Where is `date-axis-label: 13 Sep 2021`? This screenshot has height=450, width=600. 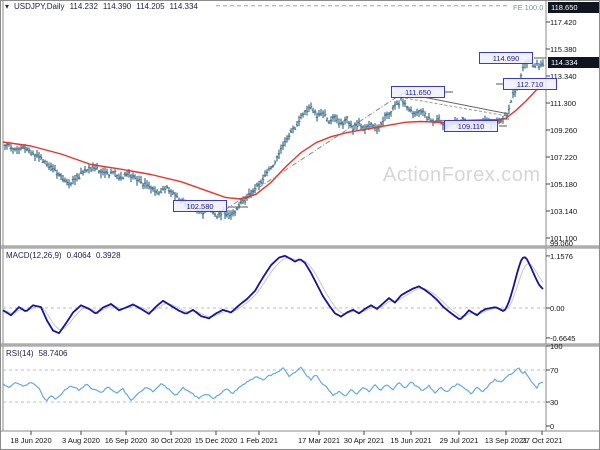 date-axis-label: 13 Sep 2021 is located at coordinates (506, 440).